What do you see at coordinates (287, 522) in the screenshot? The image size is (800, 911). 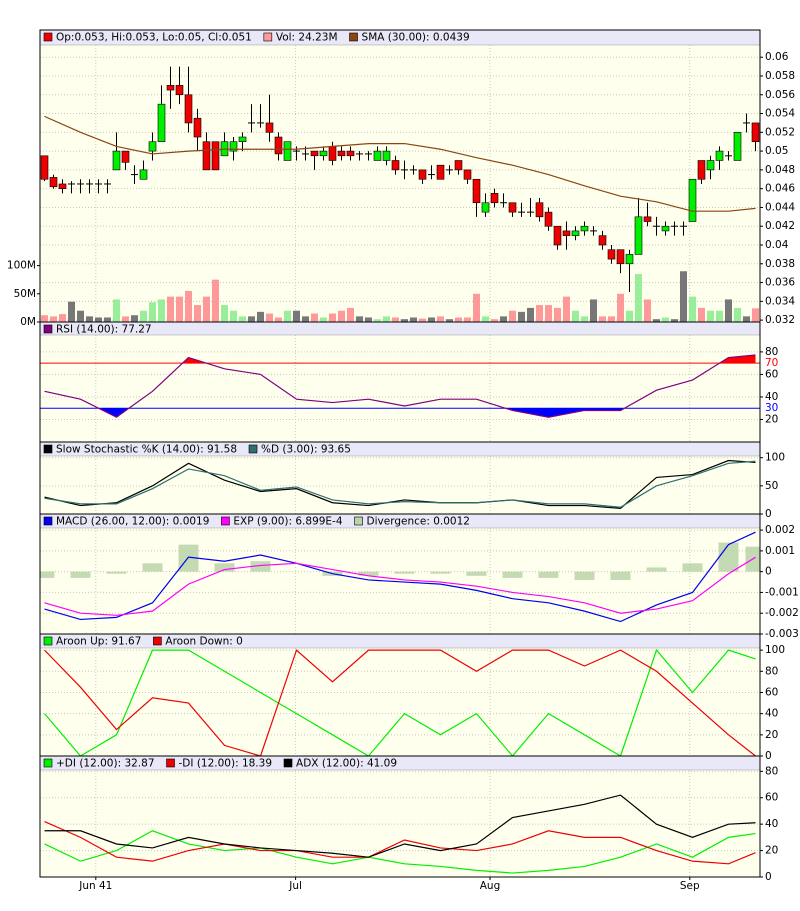 I see `legend-label: EXP (9.00): 6.899E-4` at bounding box center [287, 522].